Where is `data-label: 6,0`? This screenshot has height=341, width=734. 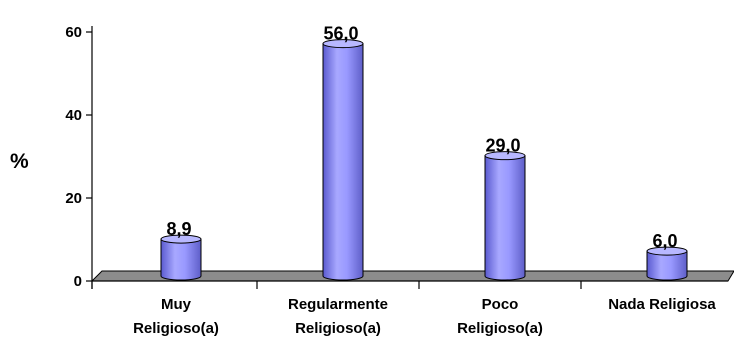 data-label: 6,0 is located at coordinates (664, 241).